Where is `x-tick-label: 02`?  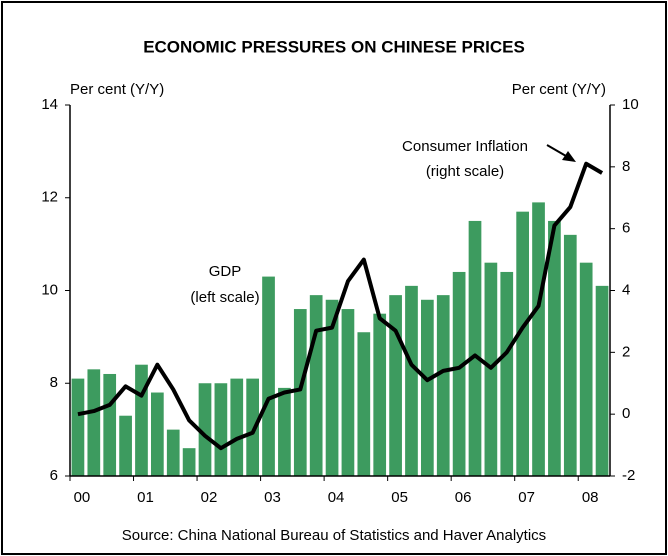
x-tick-label: 02 is located at coordinates (209, 497).